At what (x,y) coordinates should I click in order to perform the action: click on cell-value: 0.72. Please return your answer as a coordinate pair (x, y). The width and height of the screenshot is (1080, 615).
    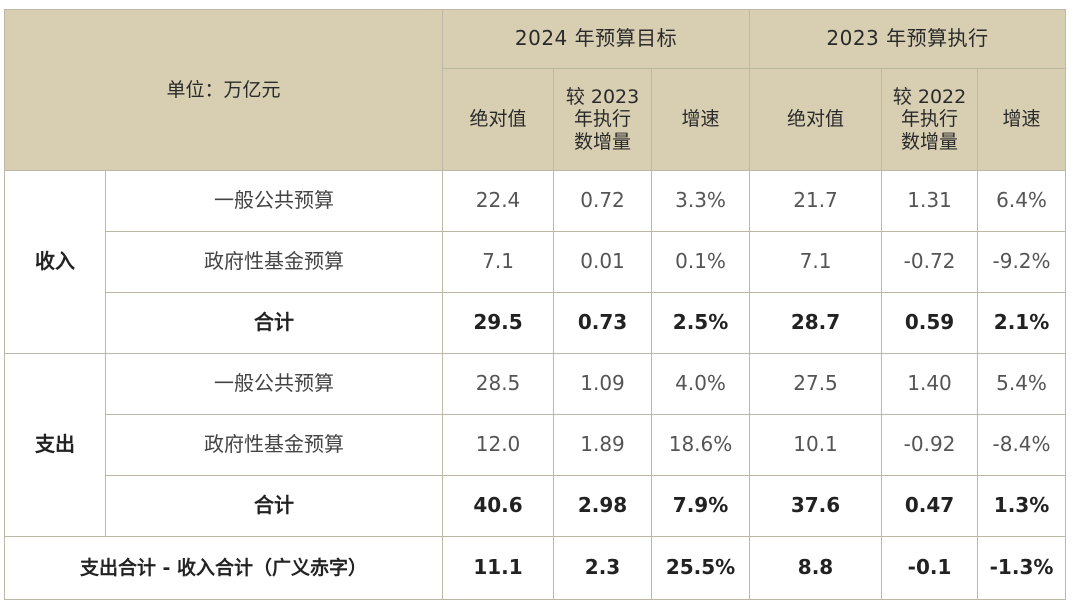
    Looking at the image, I should click on (603, 201).